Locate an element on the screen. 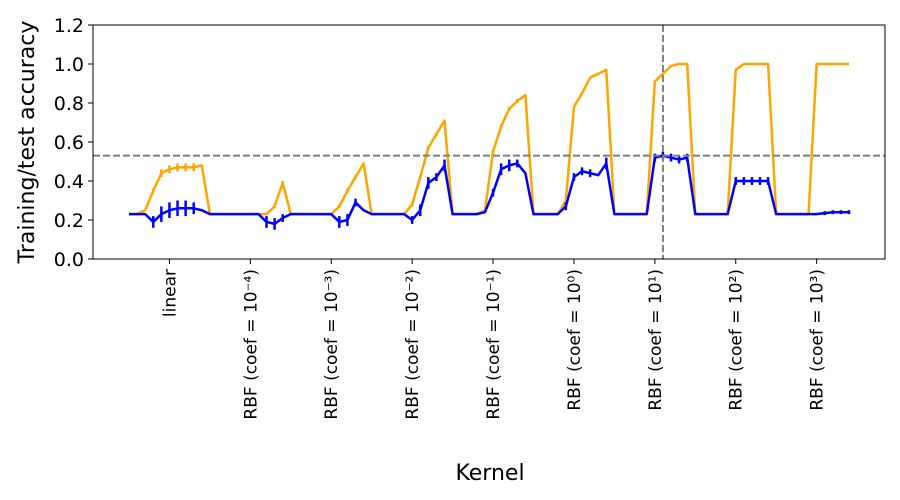  y-tick-label: 1.2 is located at coordinates (69, 26).